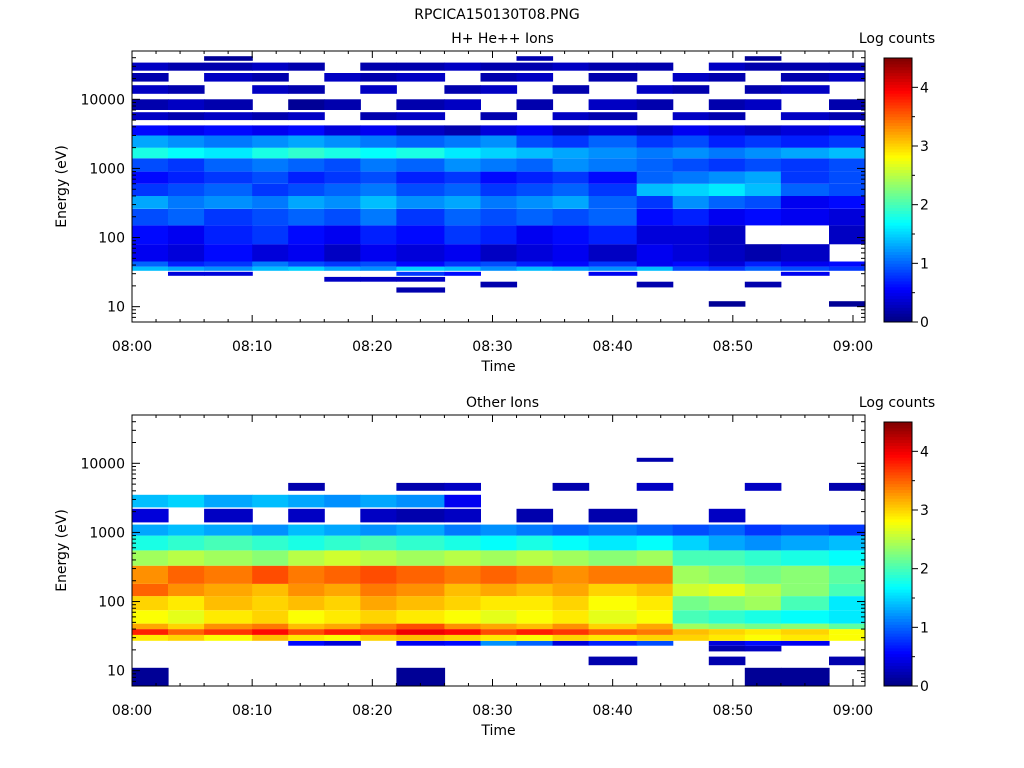 Image resolution: width=1024 pixels, height=768 pixels. Describe the element at coordinates (924, 323) in the screenshot. I see `colorbar-tick-label: 0` at that location.